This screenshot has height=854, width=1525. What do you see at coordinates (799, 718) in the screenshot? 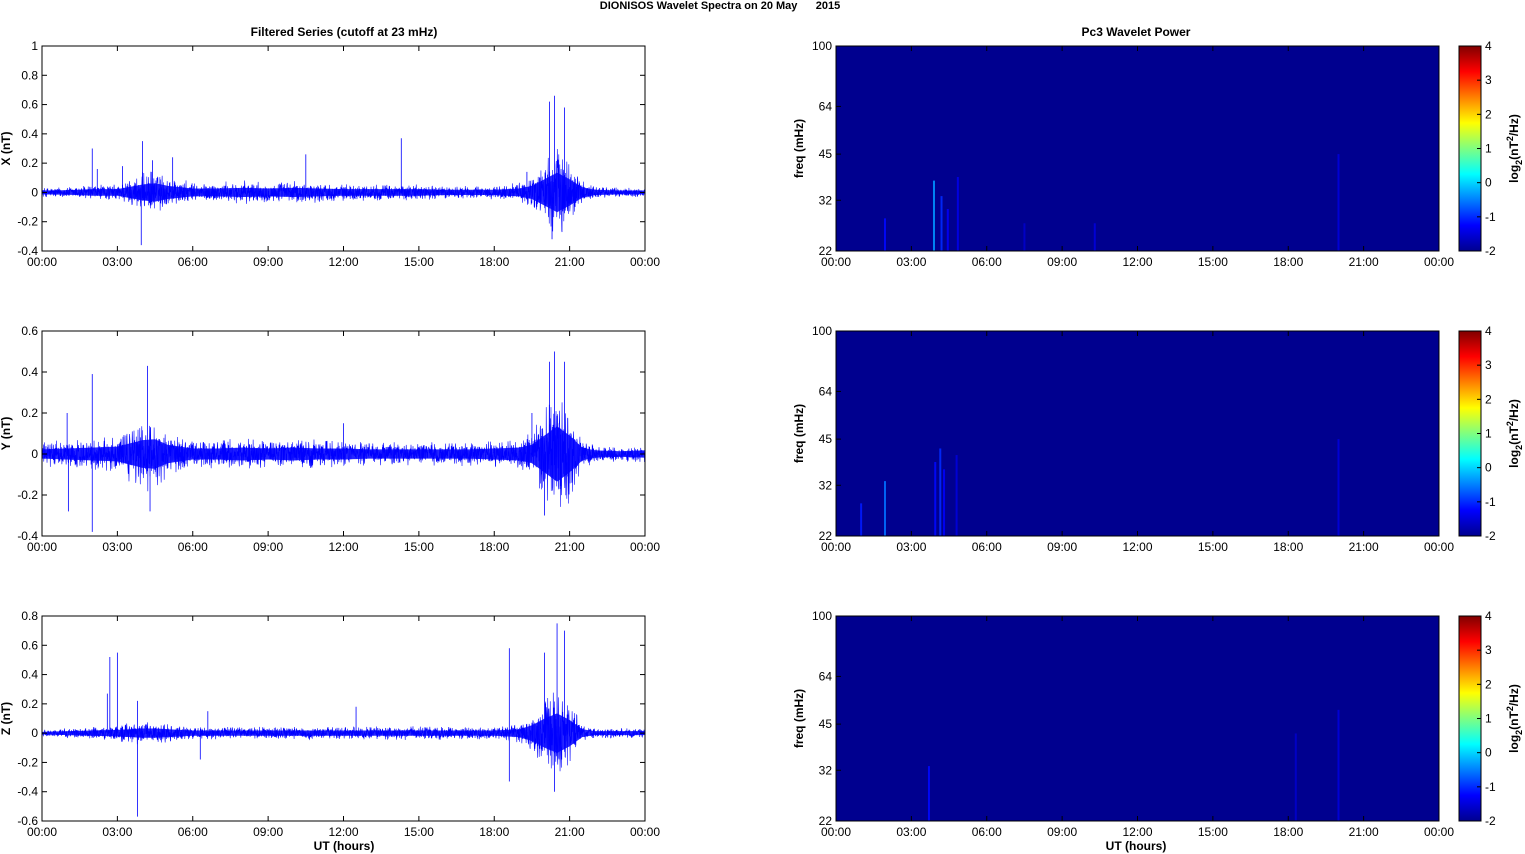
I see `y-axis-label: freq (mHz)` at bounding box center [799, 718].